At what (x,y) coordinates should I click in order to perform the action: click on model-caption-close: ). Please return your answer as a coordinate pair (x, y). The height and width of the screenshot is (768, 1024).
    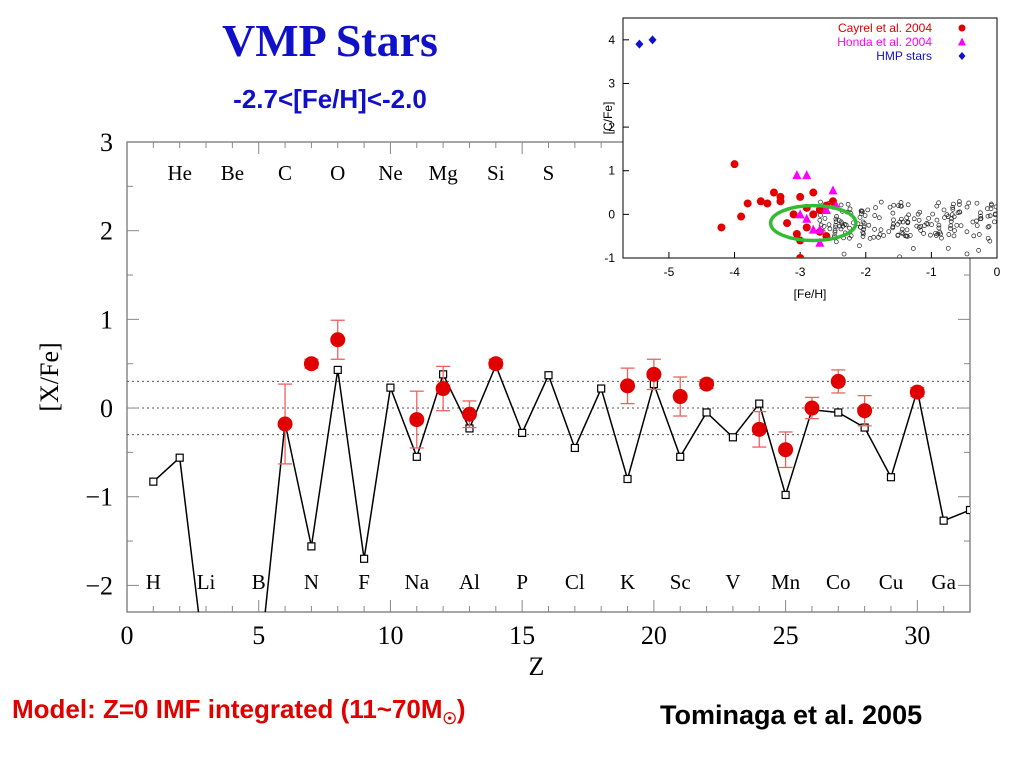
    Looking at the image, I should click on (461, 709).